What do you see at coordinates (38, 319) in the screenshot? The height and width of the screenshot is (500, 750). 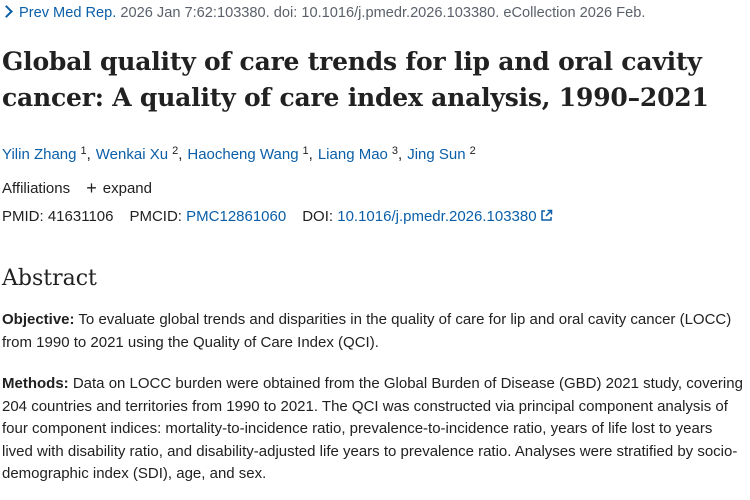 I see `objective-label: Objective:` at bounding box center [38, 319].